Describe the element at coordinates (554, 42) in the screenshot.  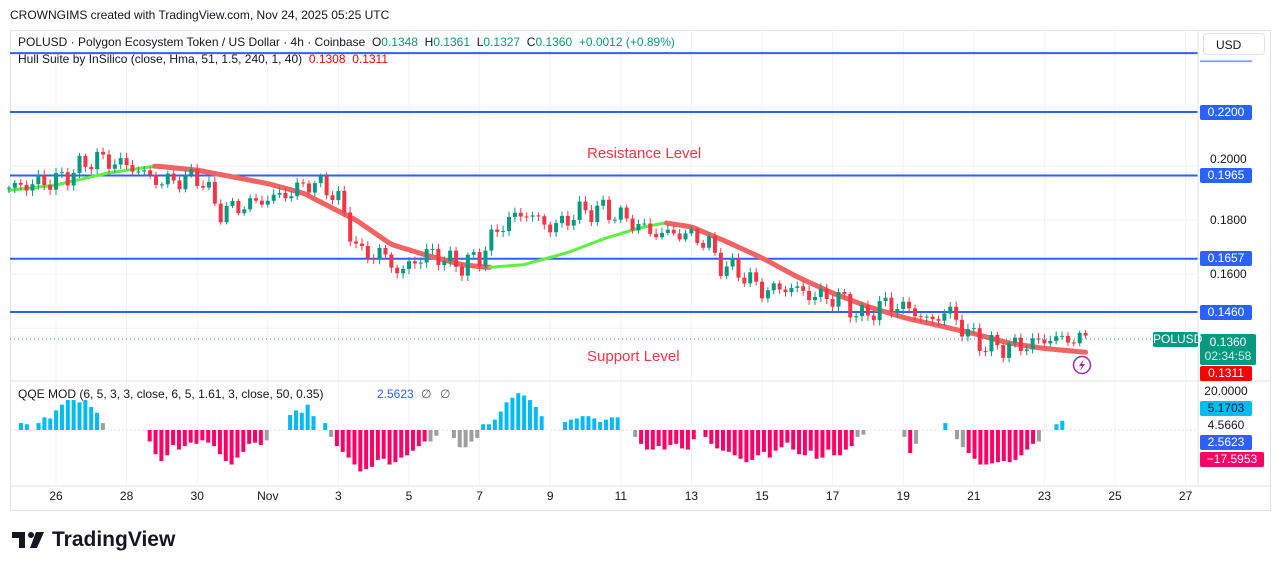
I see `close-value: 0.1360` at that location.